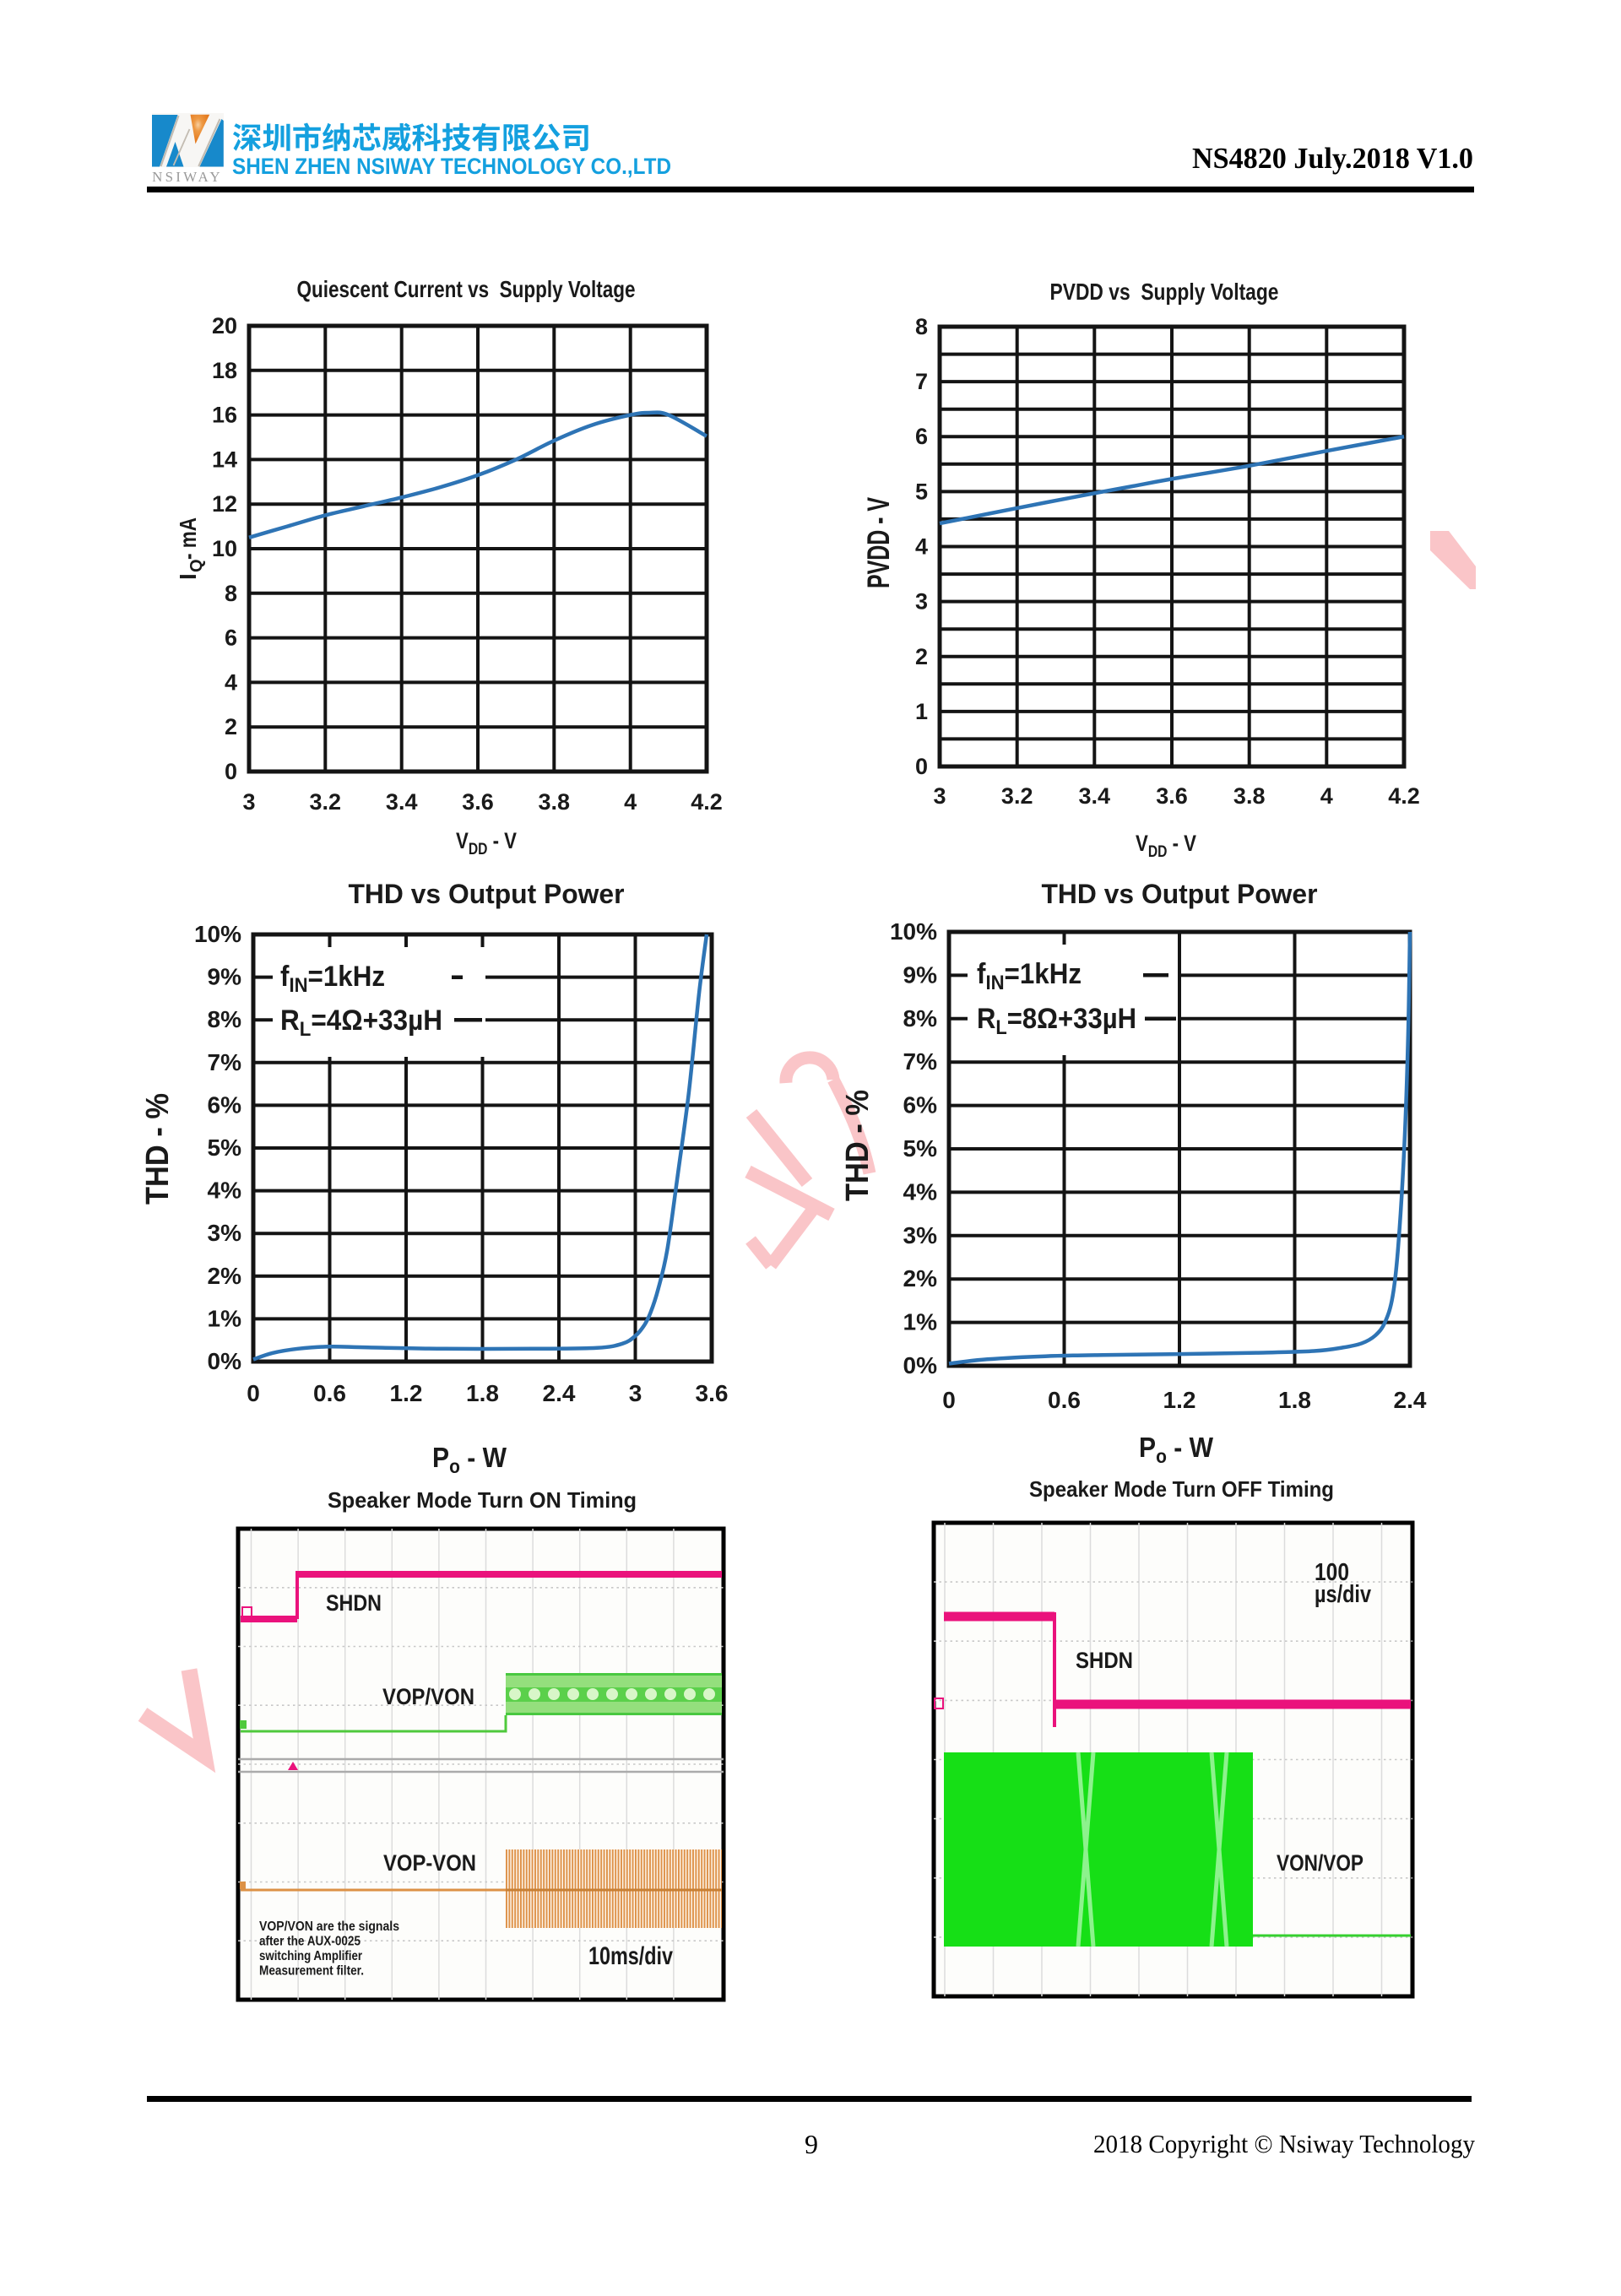 The width and height of the screenshot is (1621, 2296). Describe the element at coordinates (225, 415) in the screenshot. I see `svg-text: 16` at that location.